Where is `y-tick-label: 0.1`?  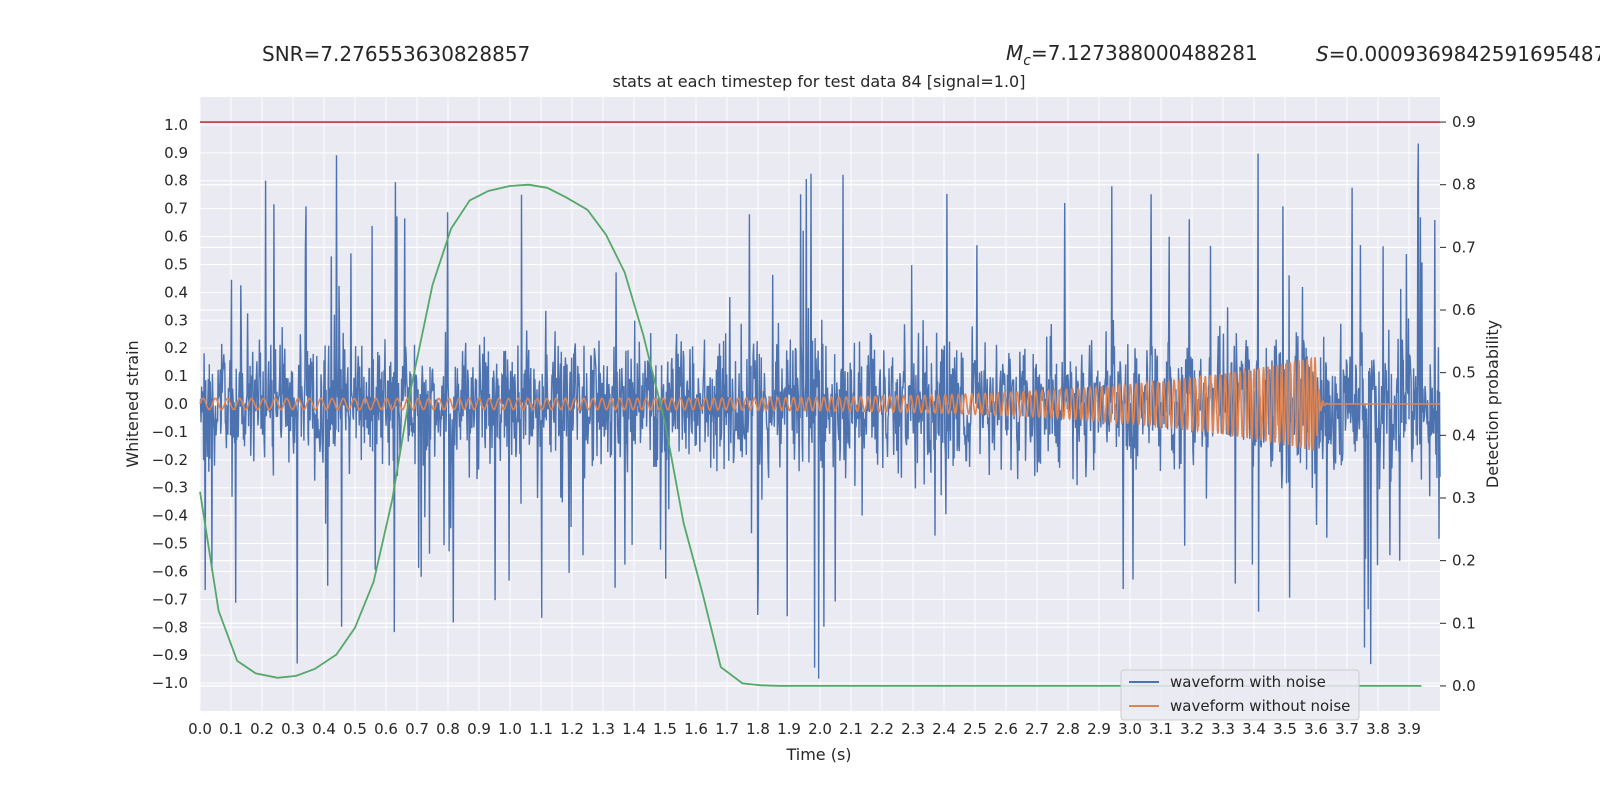 y-tick-label: 0.1 is located at coordinates (176, 376).